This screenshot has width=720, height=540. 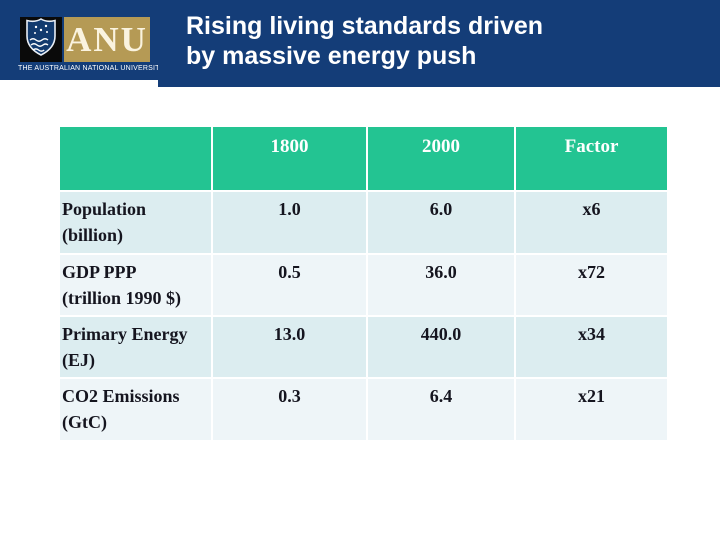 What do you see at coordinates (441, 158) in the screenshot?
I see `table-header-2000: 2000` at bounding box center [441, 158].